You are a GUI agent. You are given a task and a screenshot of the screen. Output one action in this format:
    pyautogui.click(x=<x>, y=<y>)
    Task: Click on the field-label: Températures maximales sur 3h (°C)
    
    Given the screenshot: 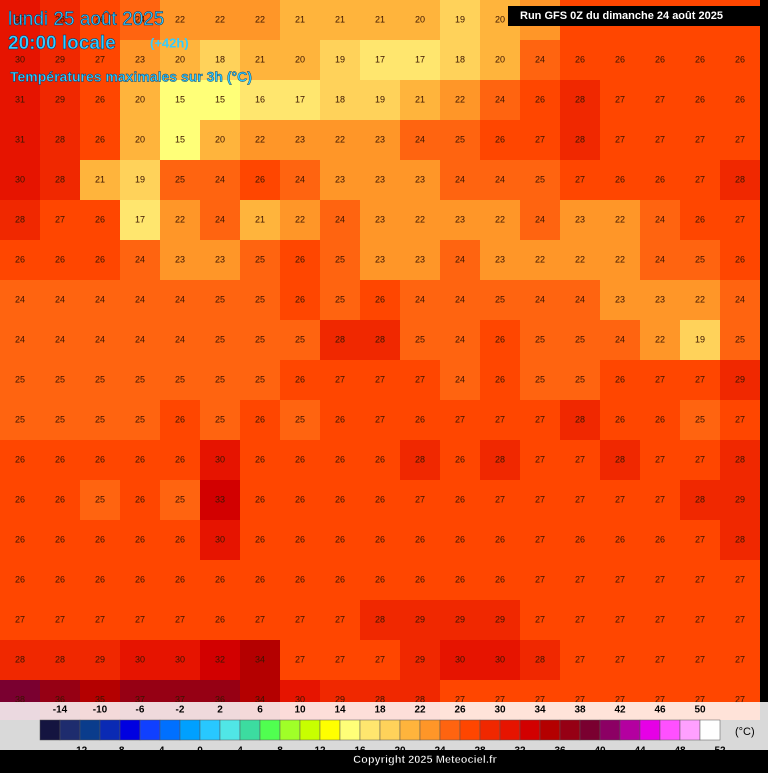 What is the action you would take?
    pyautogui.click(x=131, y=77)
    